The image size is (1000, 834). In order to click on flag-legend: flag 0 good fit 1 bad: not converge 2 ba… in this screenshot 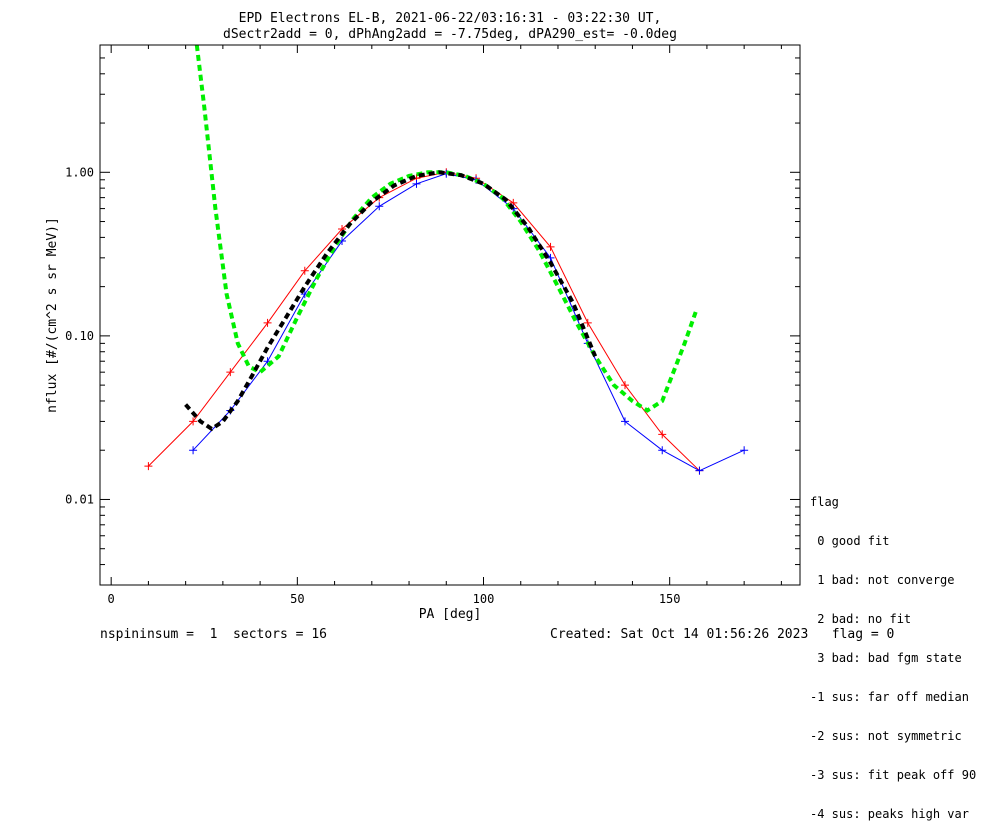, I will do `click(893, 652)`.